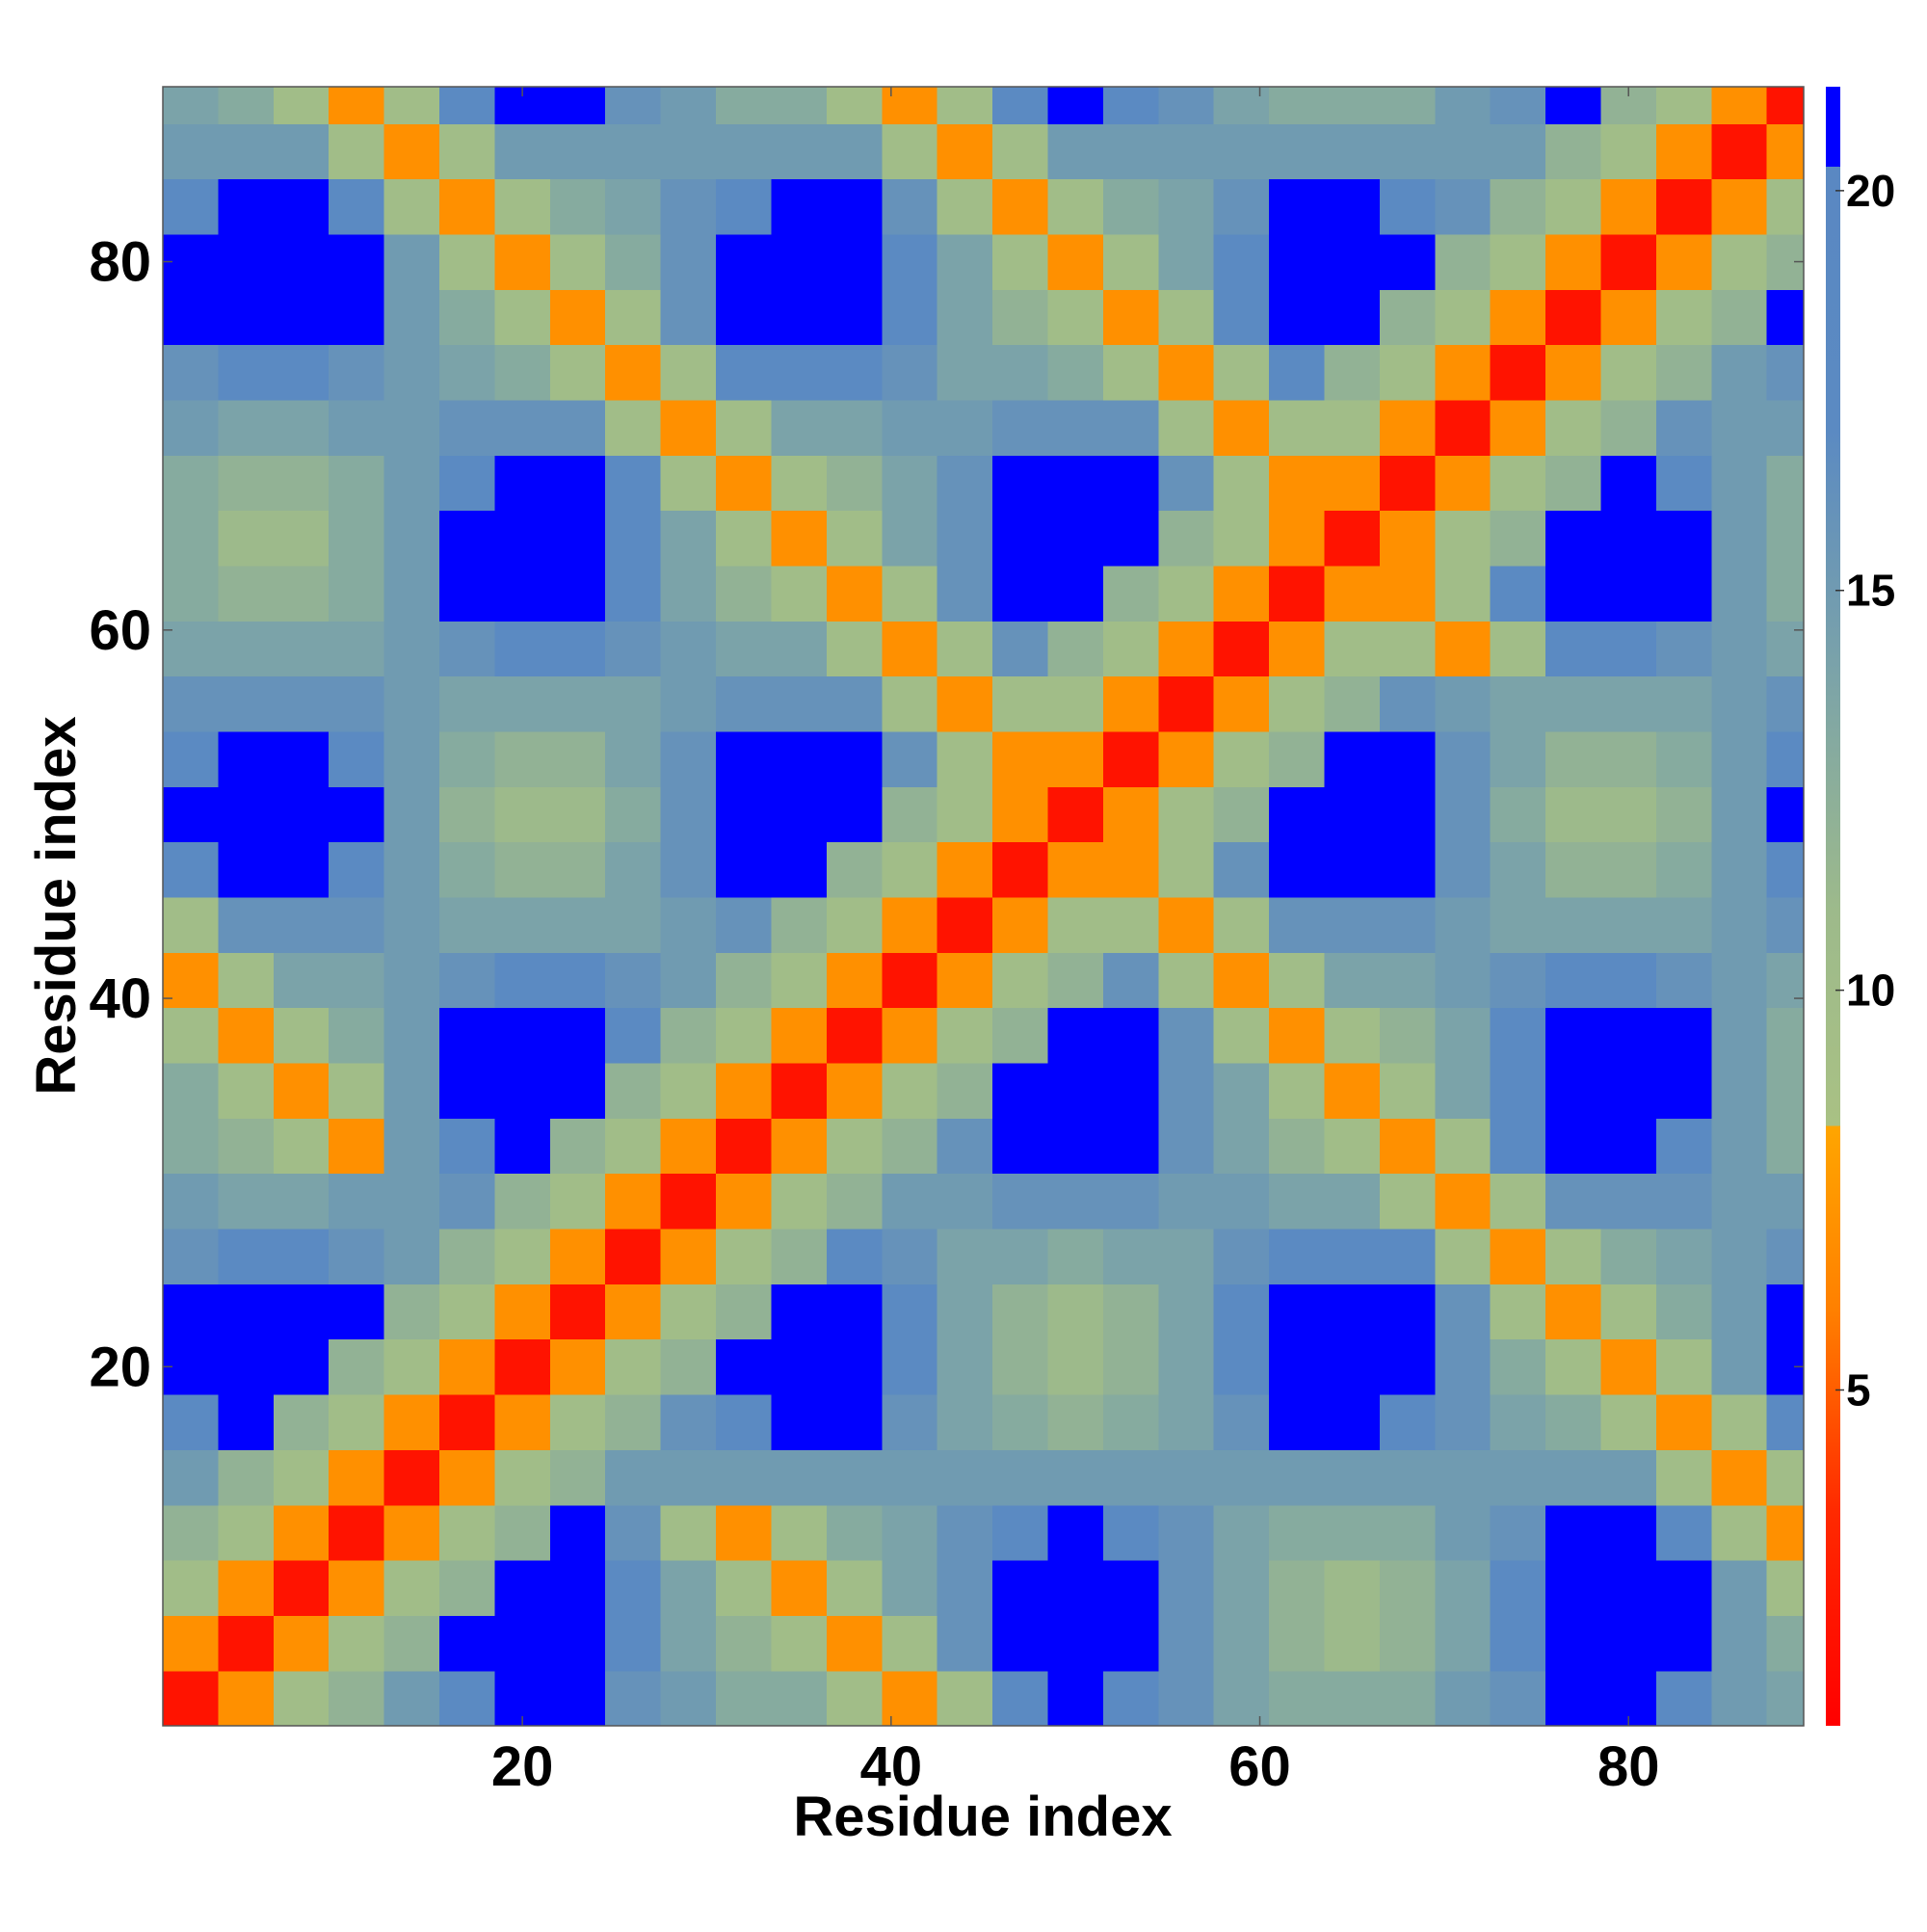 This screenshot has height=1932, width=1927. Describe the element at coordinates (522, 1766) in the screenshot. I see `x-tick-label: 20` at that location.